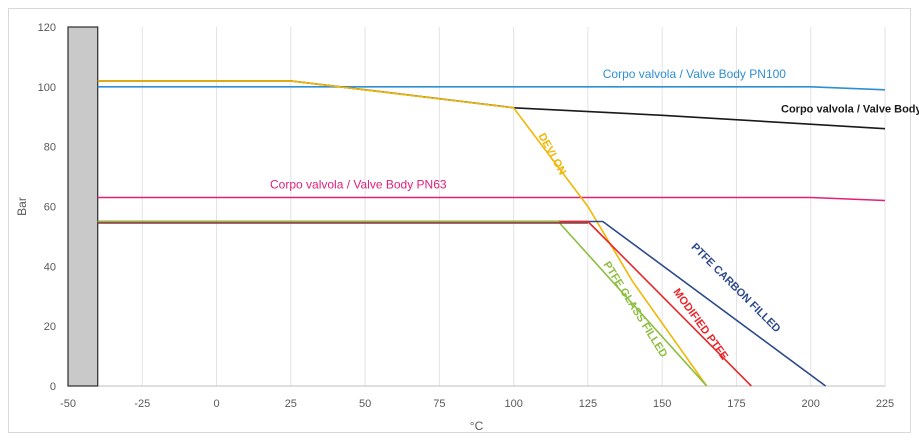  Describe the element at coordinates (53, 387) in the screenshot. I see `y-tick-label: 0` at that location.